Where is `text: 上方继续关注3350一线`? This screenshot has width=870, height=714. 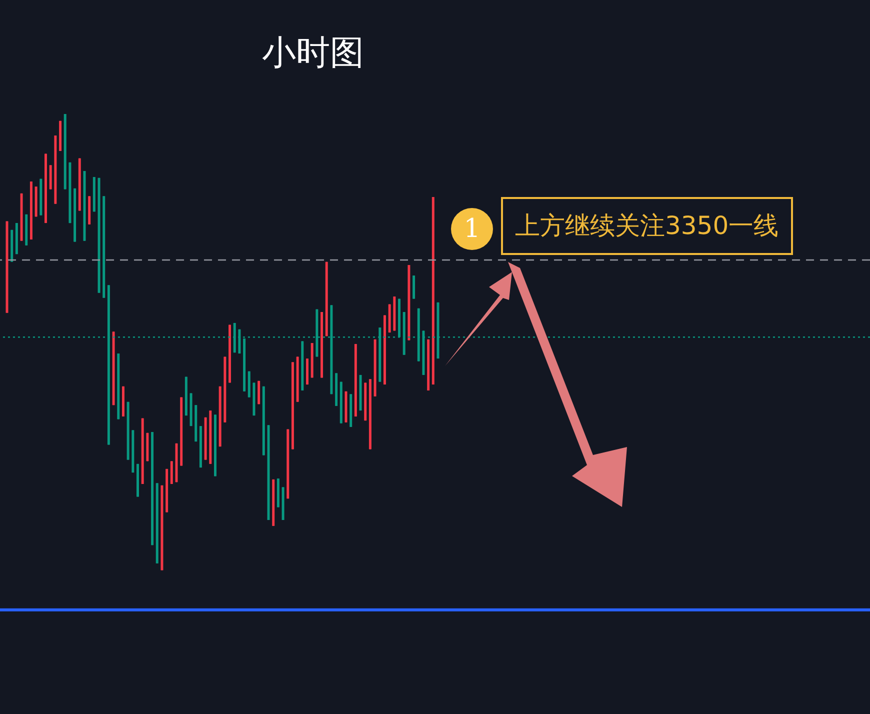 text: 上方继续关注3350一线 is located at coordinates (647, 226).